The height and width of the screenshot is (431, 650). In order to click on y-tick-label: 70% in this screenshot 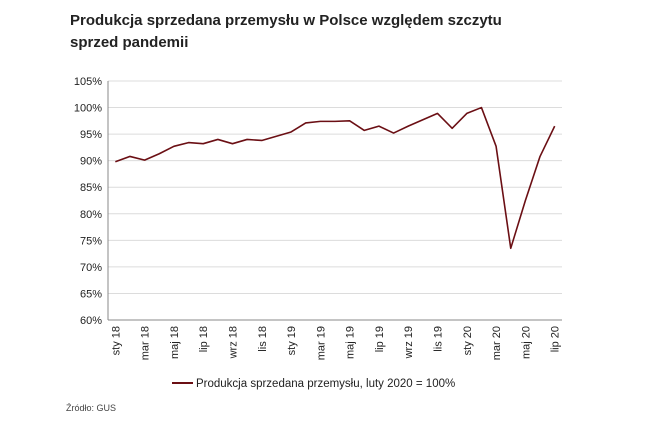, I will do `click(91, 268)`.